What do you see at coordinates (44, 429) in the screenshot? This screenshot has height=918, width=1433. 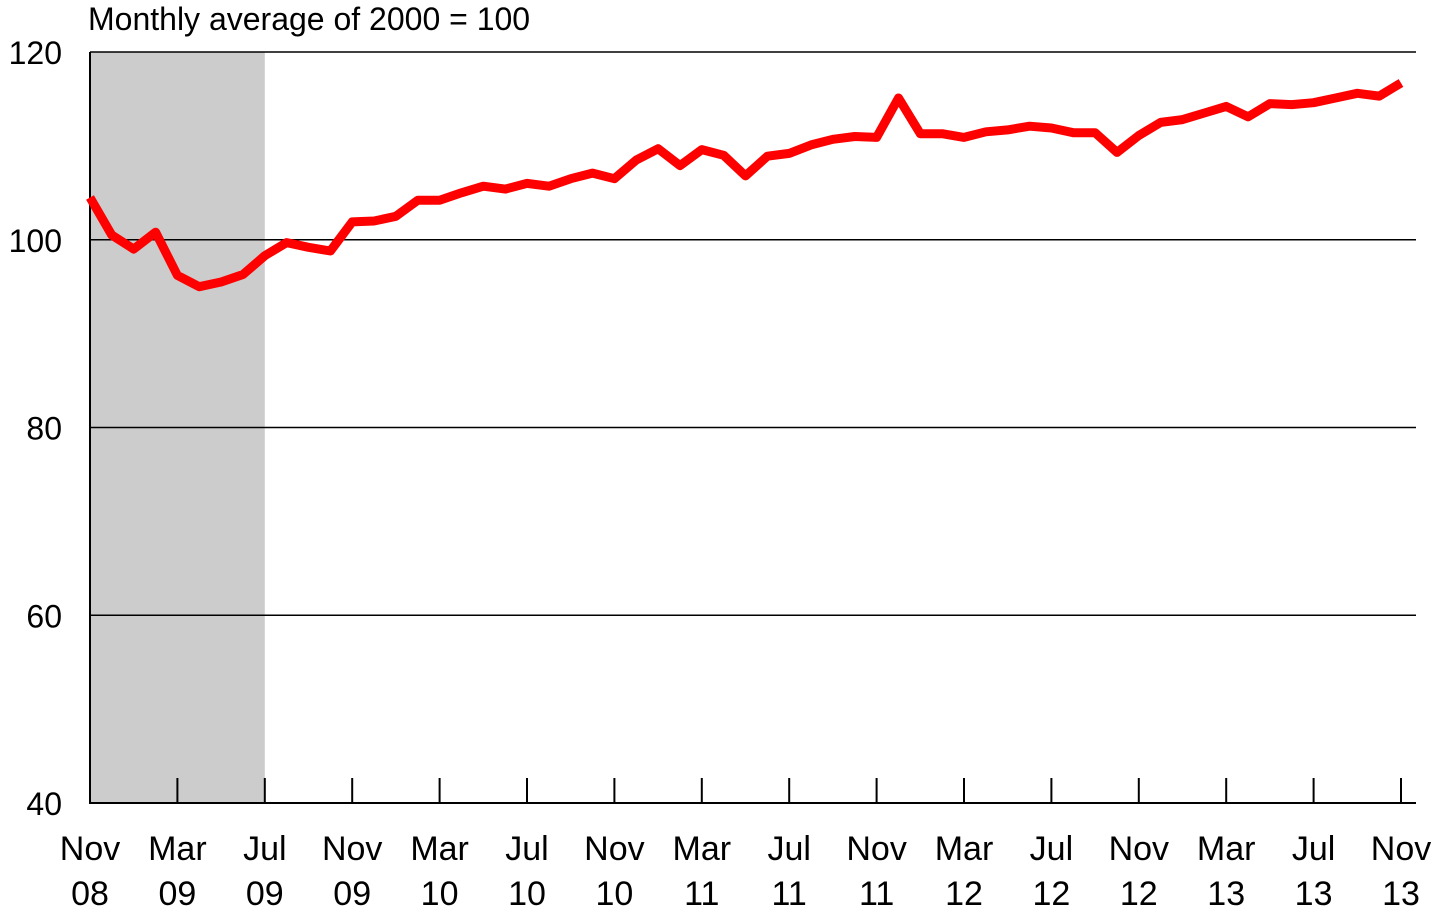 I see `y-tick-label: 80` at bounding box center [44, 429].